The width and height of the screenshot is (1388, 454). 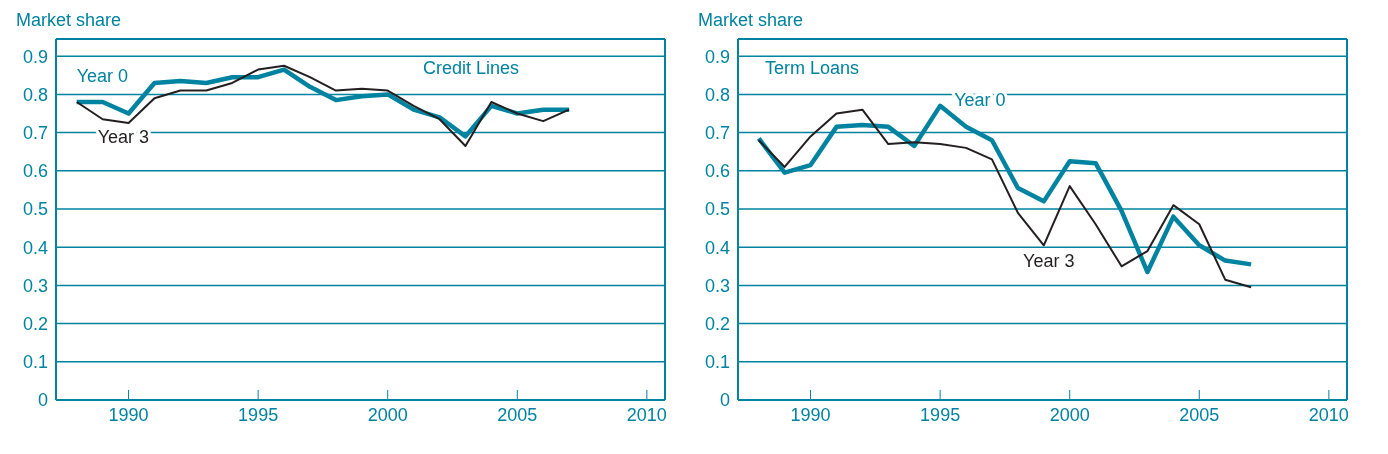 I want to click on text: Credit Lines, so click(x=471, y=68).